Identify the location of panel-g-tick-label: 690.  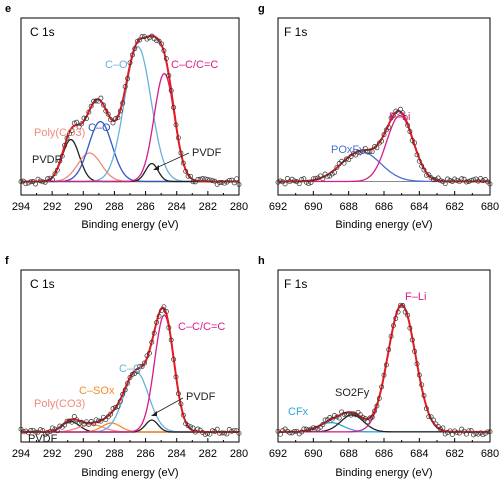
(313, 207).